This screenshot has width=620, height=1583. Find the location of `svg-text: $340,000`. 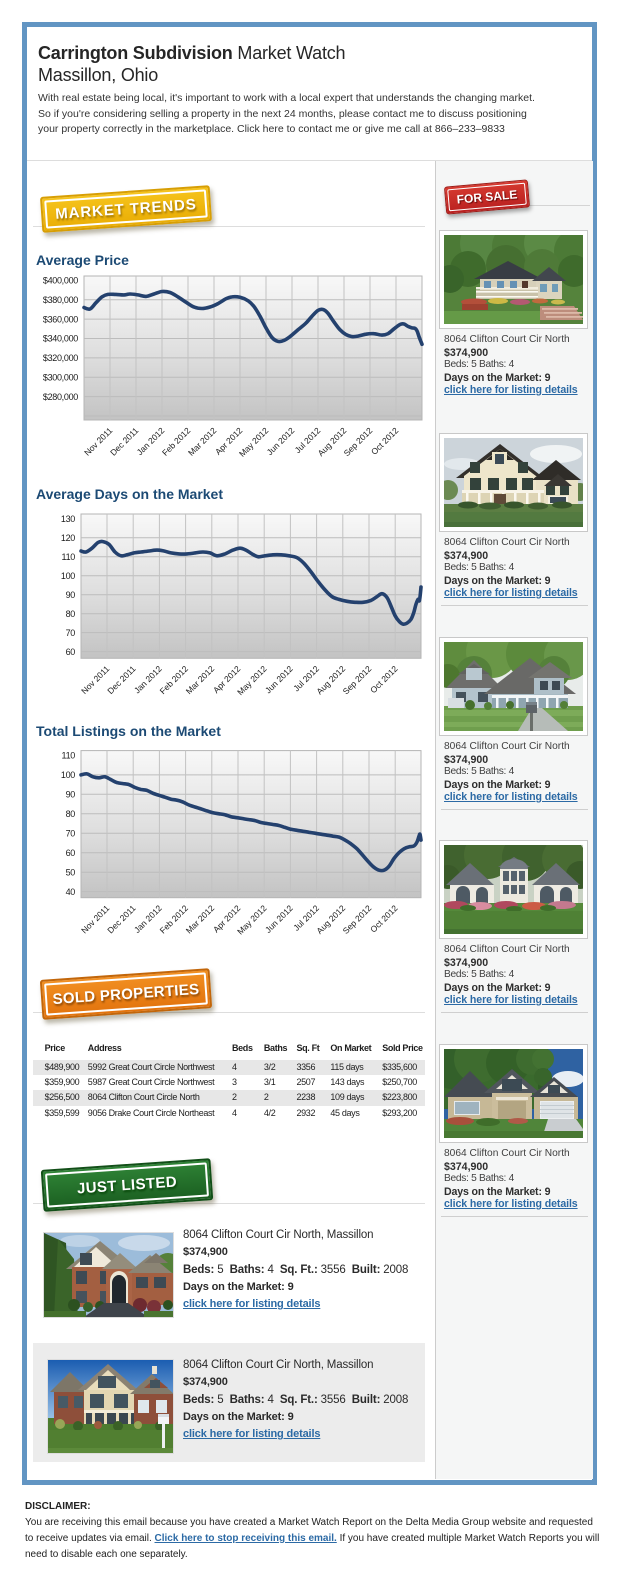

svg-text: $340,000 is located at coordinates (60, 339).